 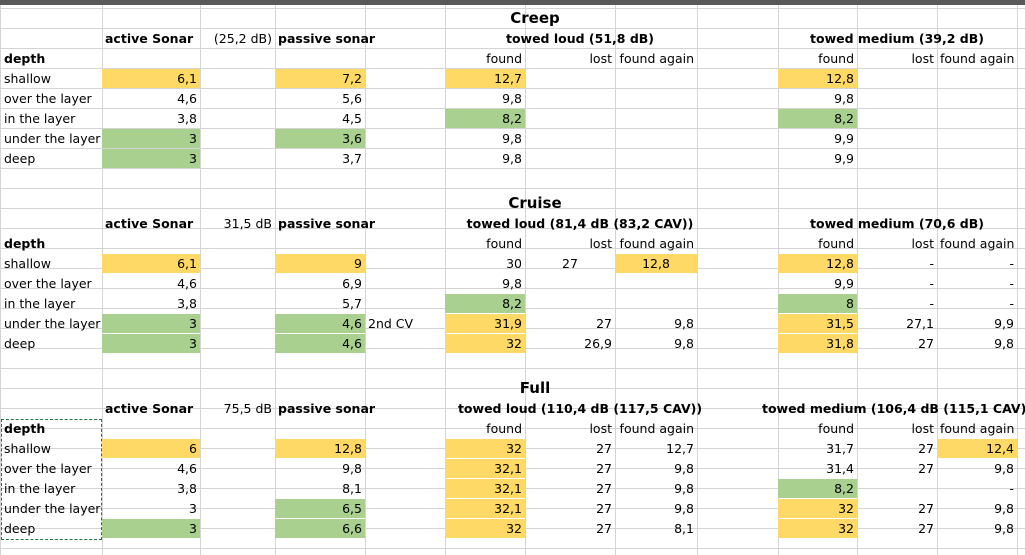 What do you see at coordinates (247, 408) in the screenshot?
I see `header-note: 75,5 dB` at bounding box center [247, 408].